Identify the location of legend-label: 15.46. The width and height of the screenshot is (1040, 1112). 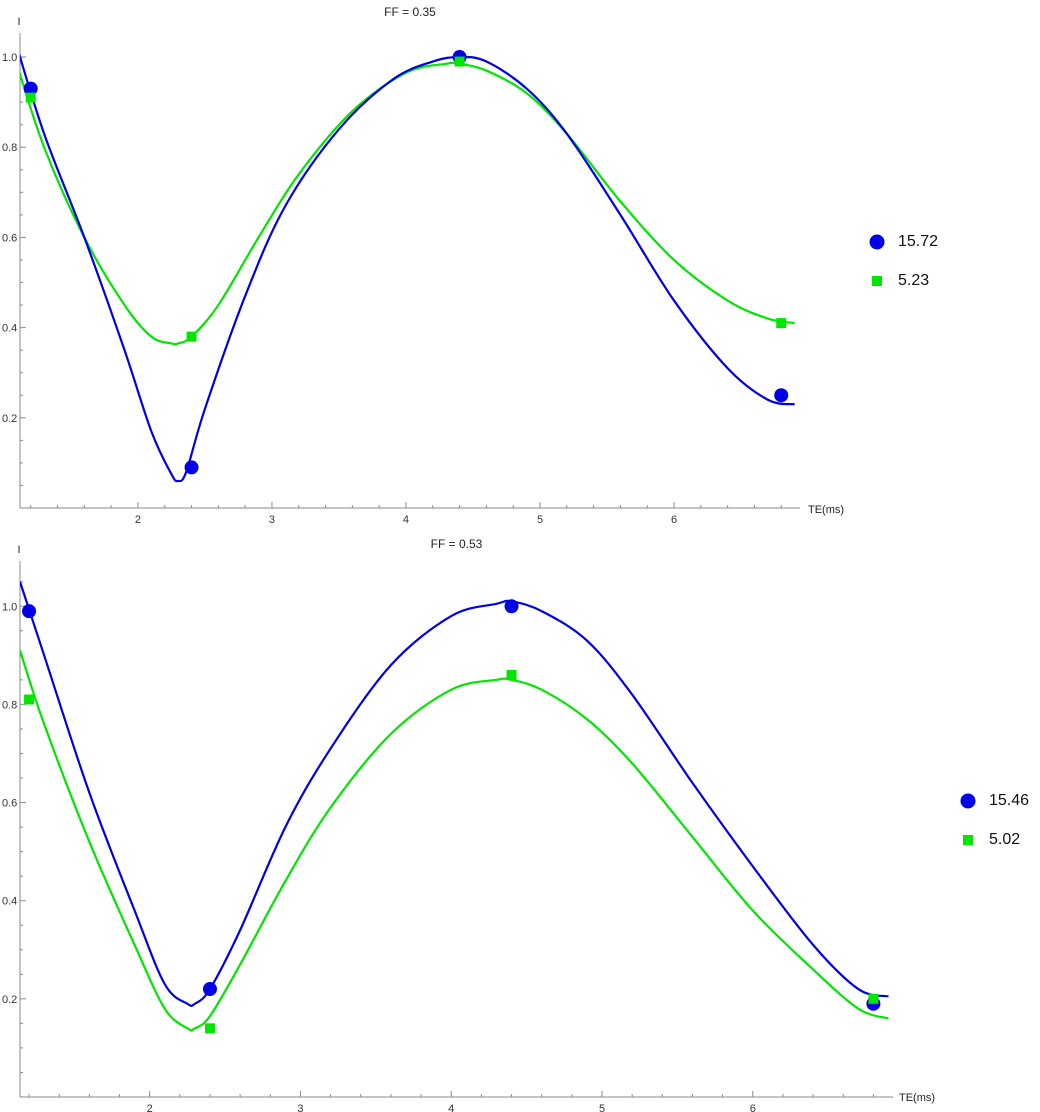
(1009, 800).